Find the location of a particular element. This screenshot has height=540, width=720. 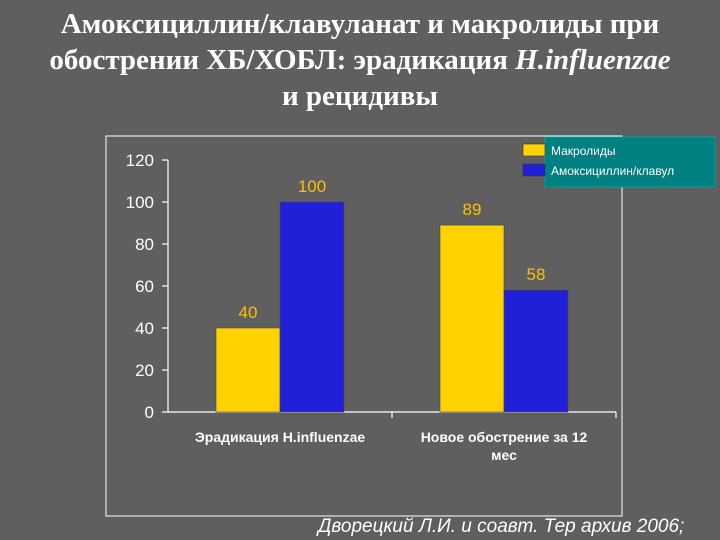

x-tick-label: мес is located at coordinates (504, 455).